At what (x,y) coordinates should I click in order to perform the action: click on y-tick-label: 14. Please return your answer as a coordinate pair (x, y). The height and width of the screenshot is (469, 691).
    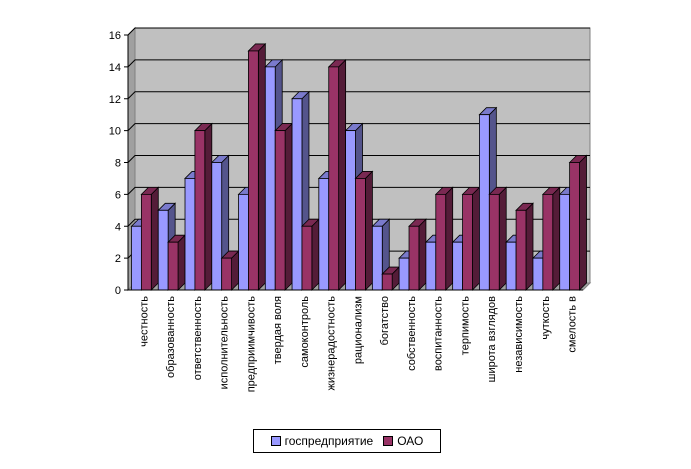
    Looking at the image, I should click on (115, 68).